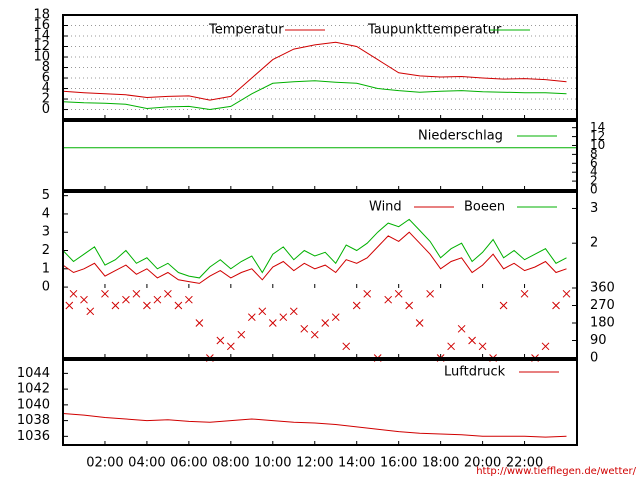  What do you see at coordinates (33, 436) in the screenshot?
I see `y-tick-label: 1036` at bounding box center [33, 436].